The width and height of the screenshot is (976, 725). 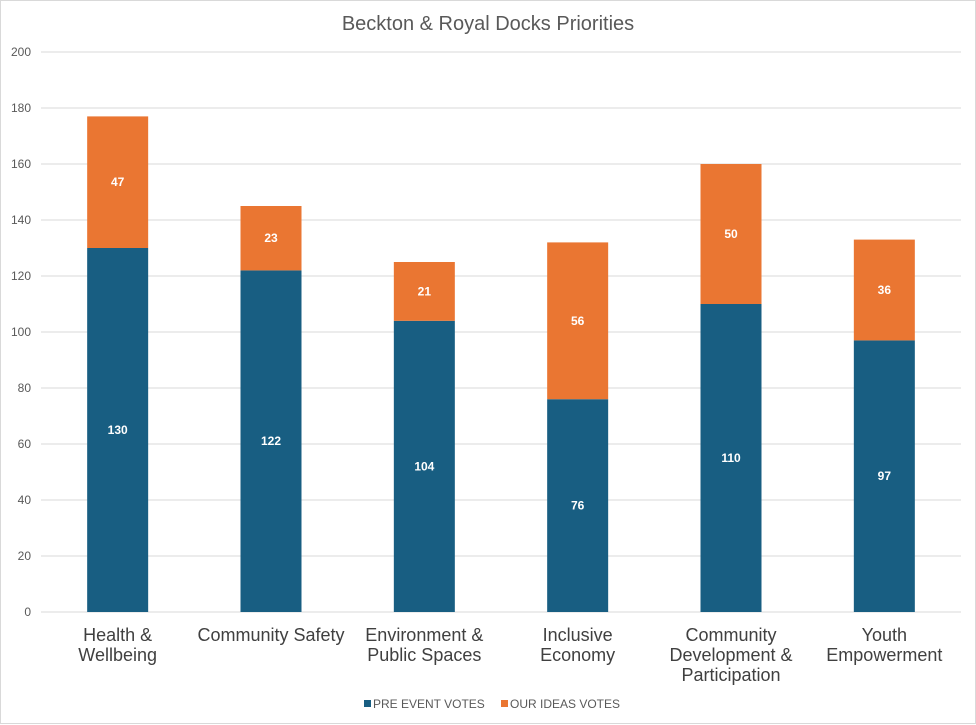 I want to click on data-label: 97, so click(x=885, y=476).